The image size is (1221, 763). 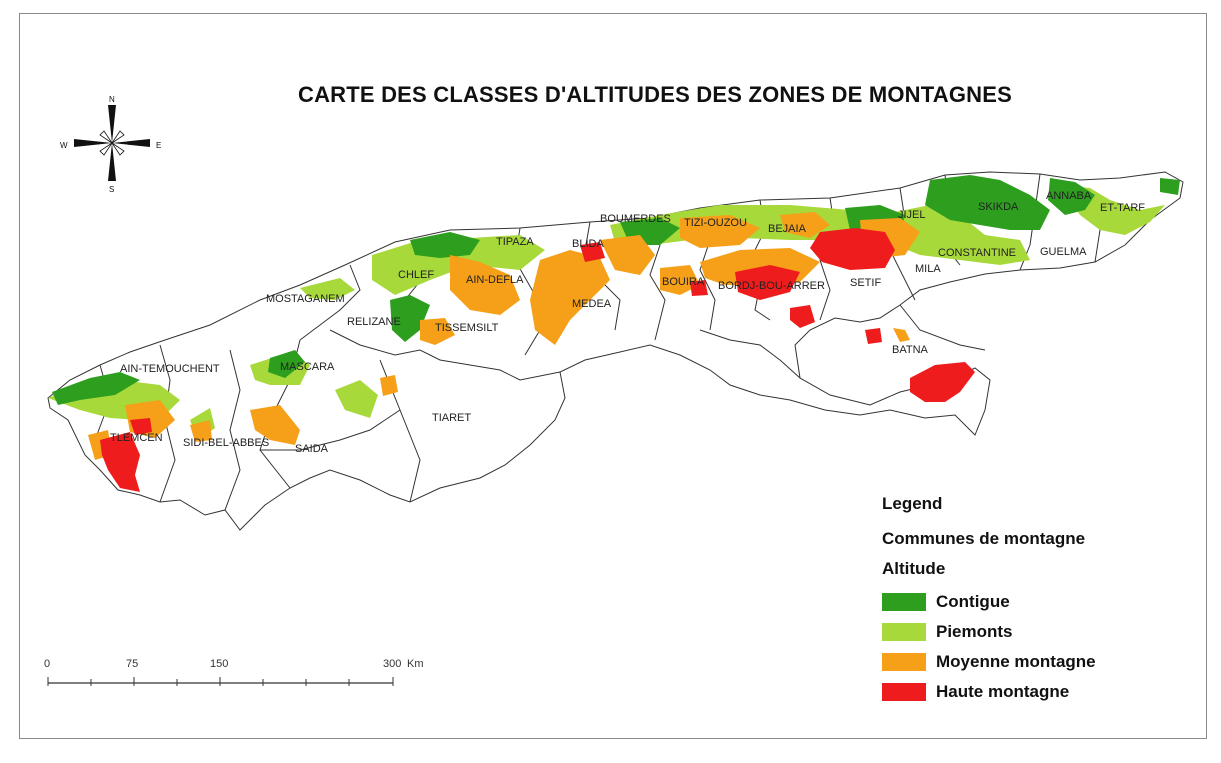 What do you see at coordinates (305, 299) in the screenshot?
I see `region-label: MOSTAGANEM` at bounding box center [305, 299].